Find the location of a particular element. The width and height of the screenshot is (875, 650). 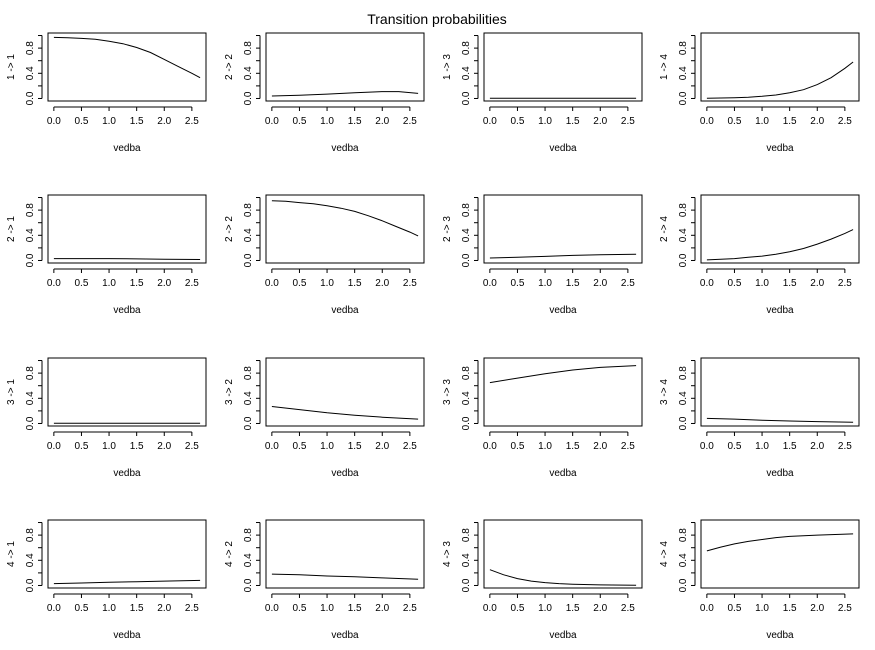

y-axis-label: 4 -> 4 is located at coordinates (664, 554).